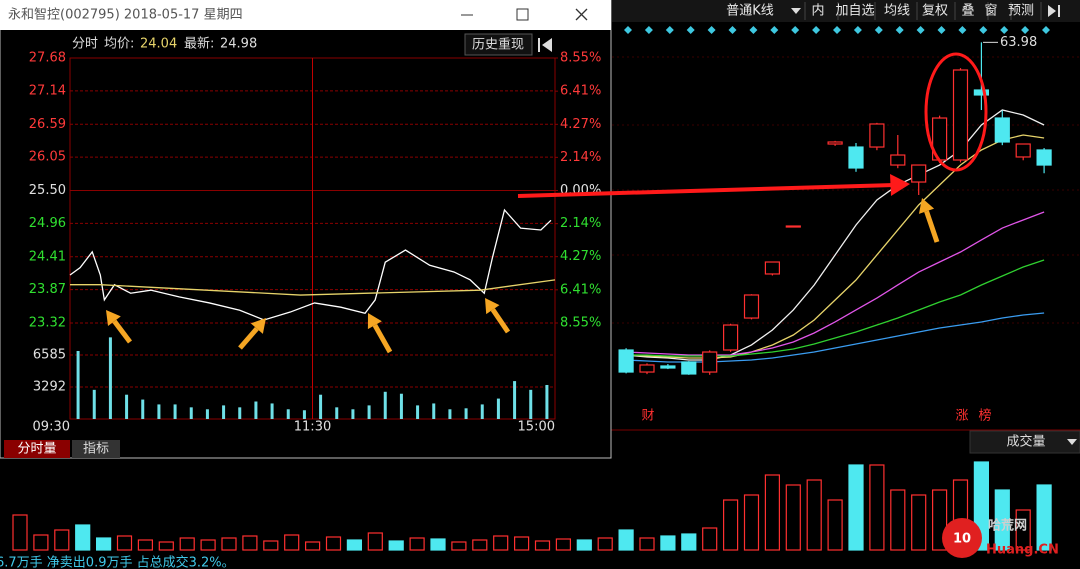 This screenshot has width=1080, height=569. What do you see at coordinates (51, 427) in the screenshot?
I see `x-tick-label: 09:30` at bounding box center [51, 427].